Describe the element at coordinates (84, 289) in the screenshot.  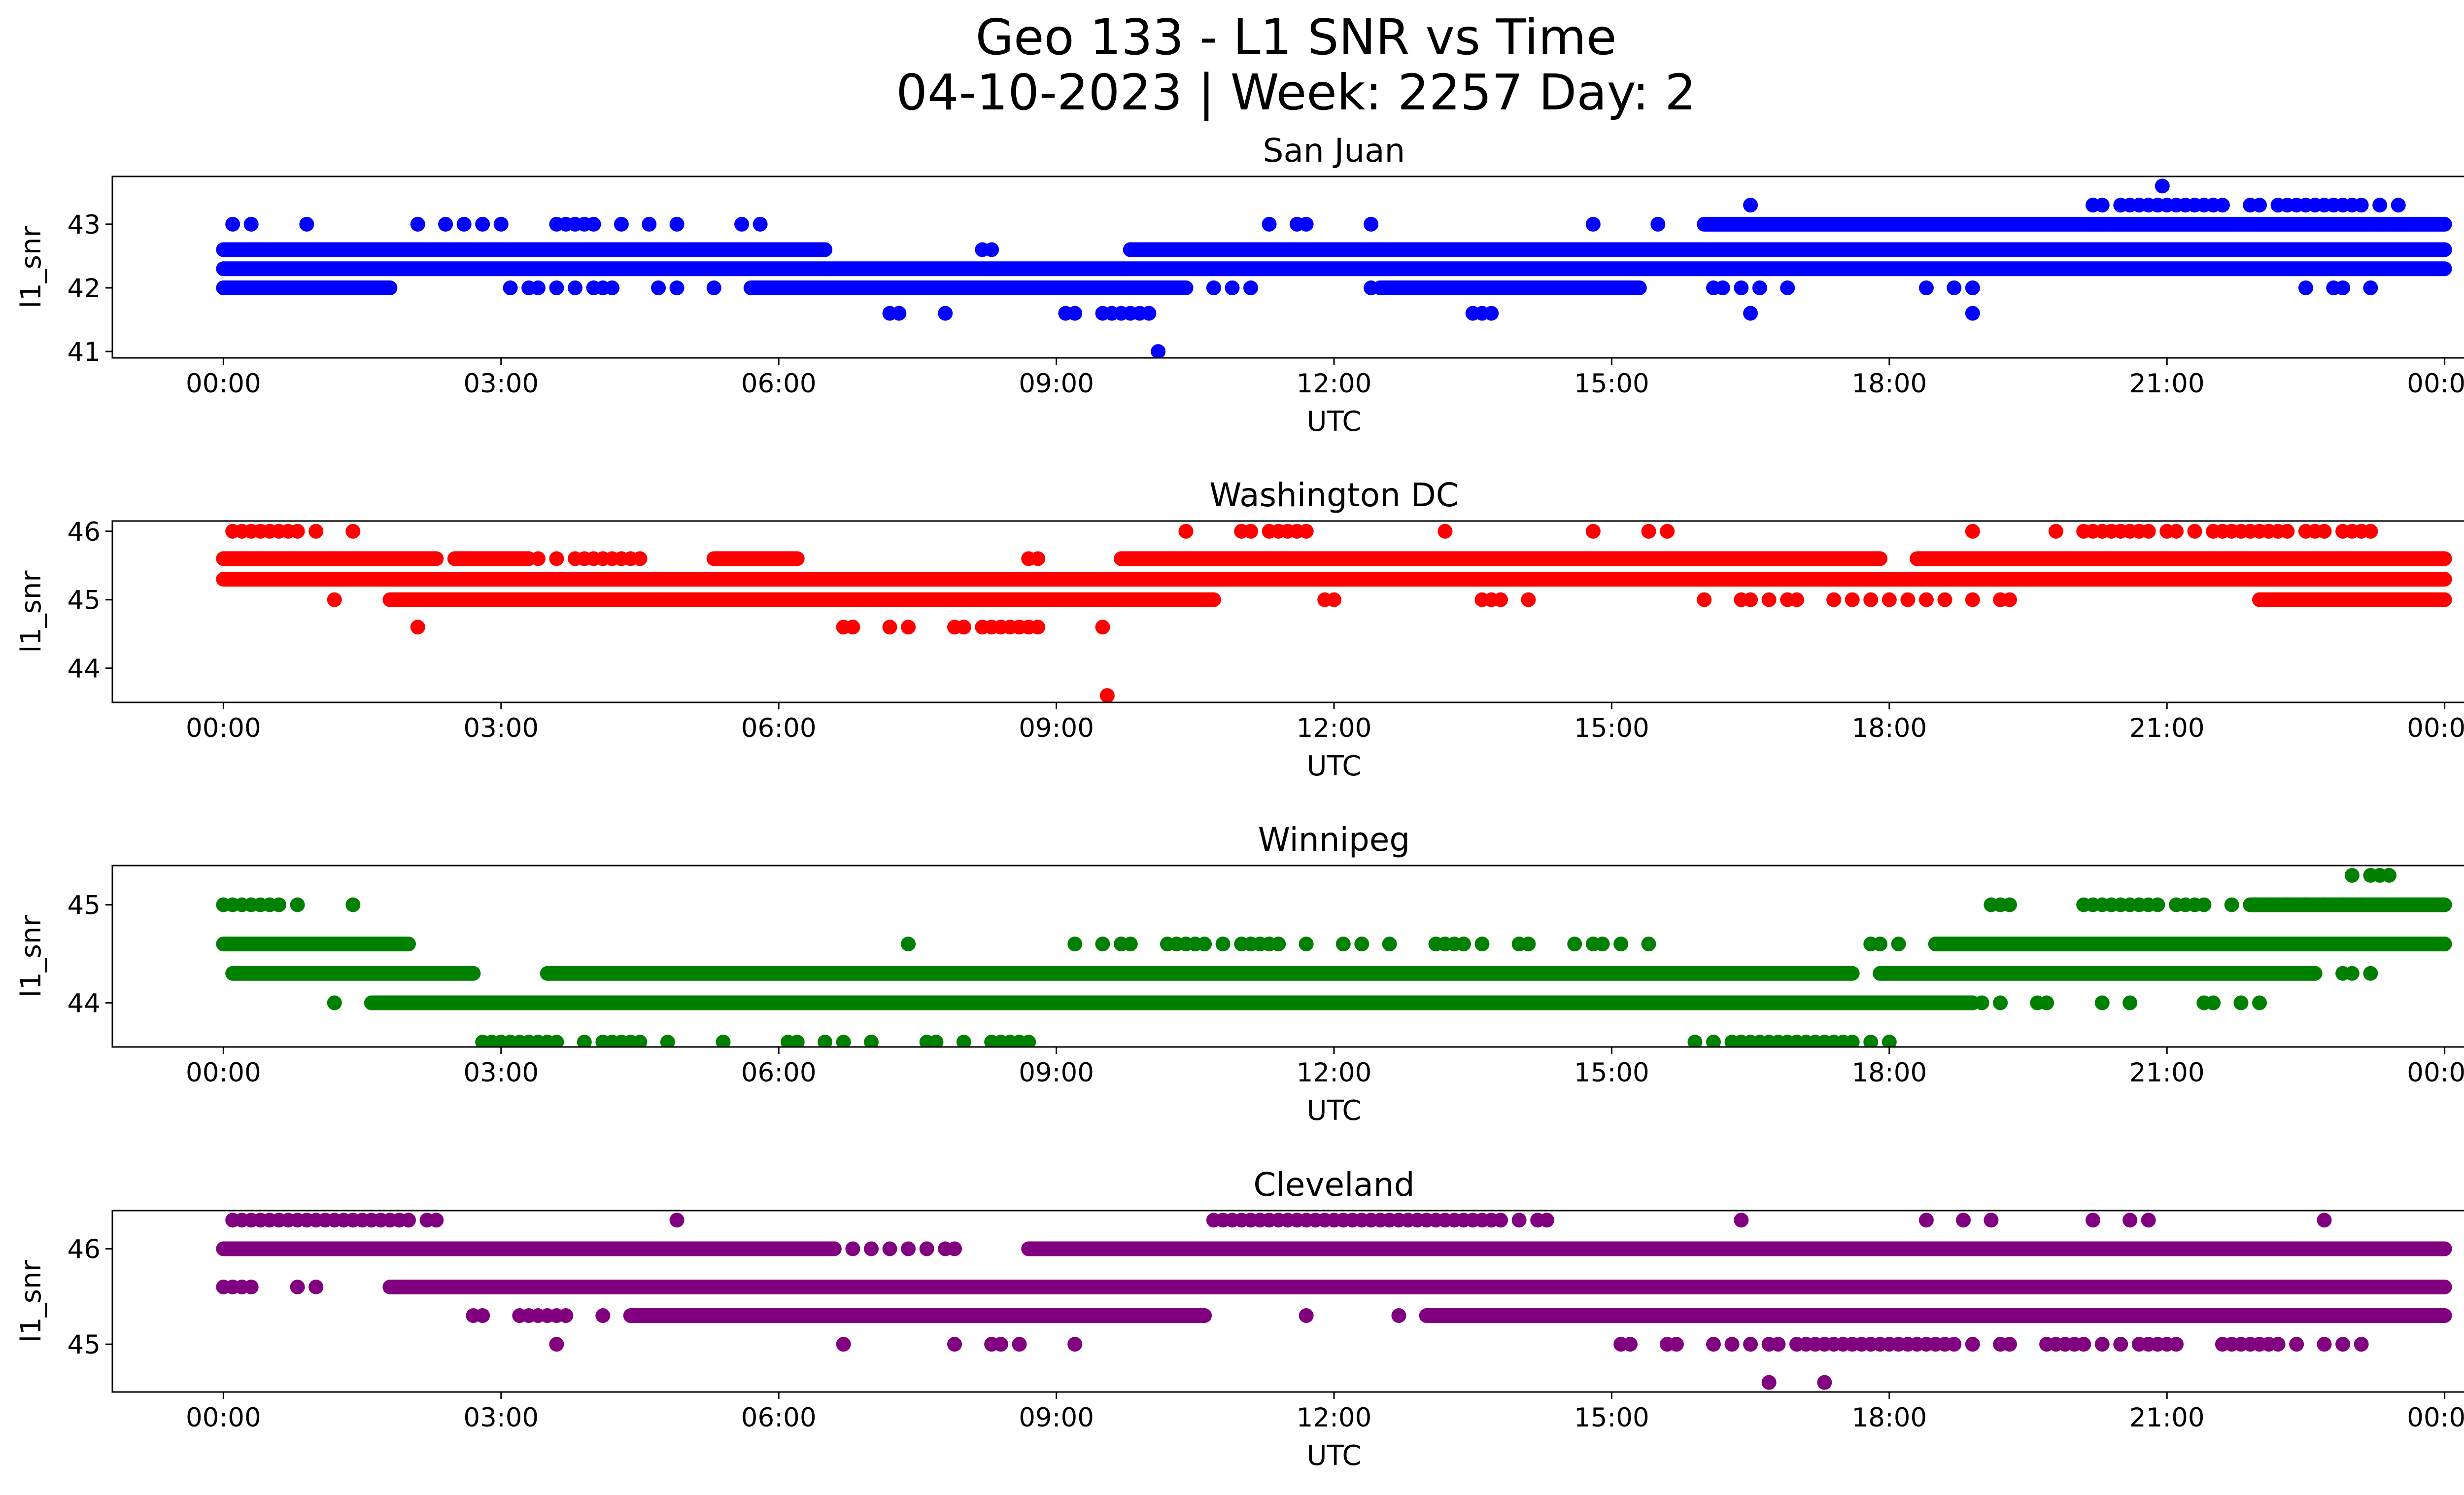
I see `y-tick-label: 42` at that location.